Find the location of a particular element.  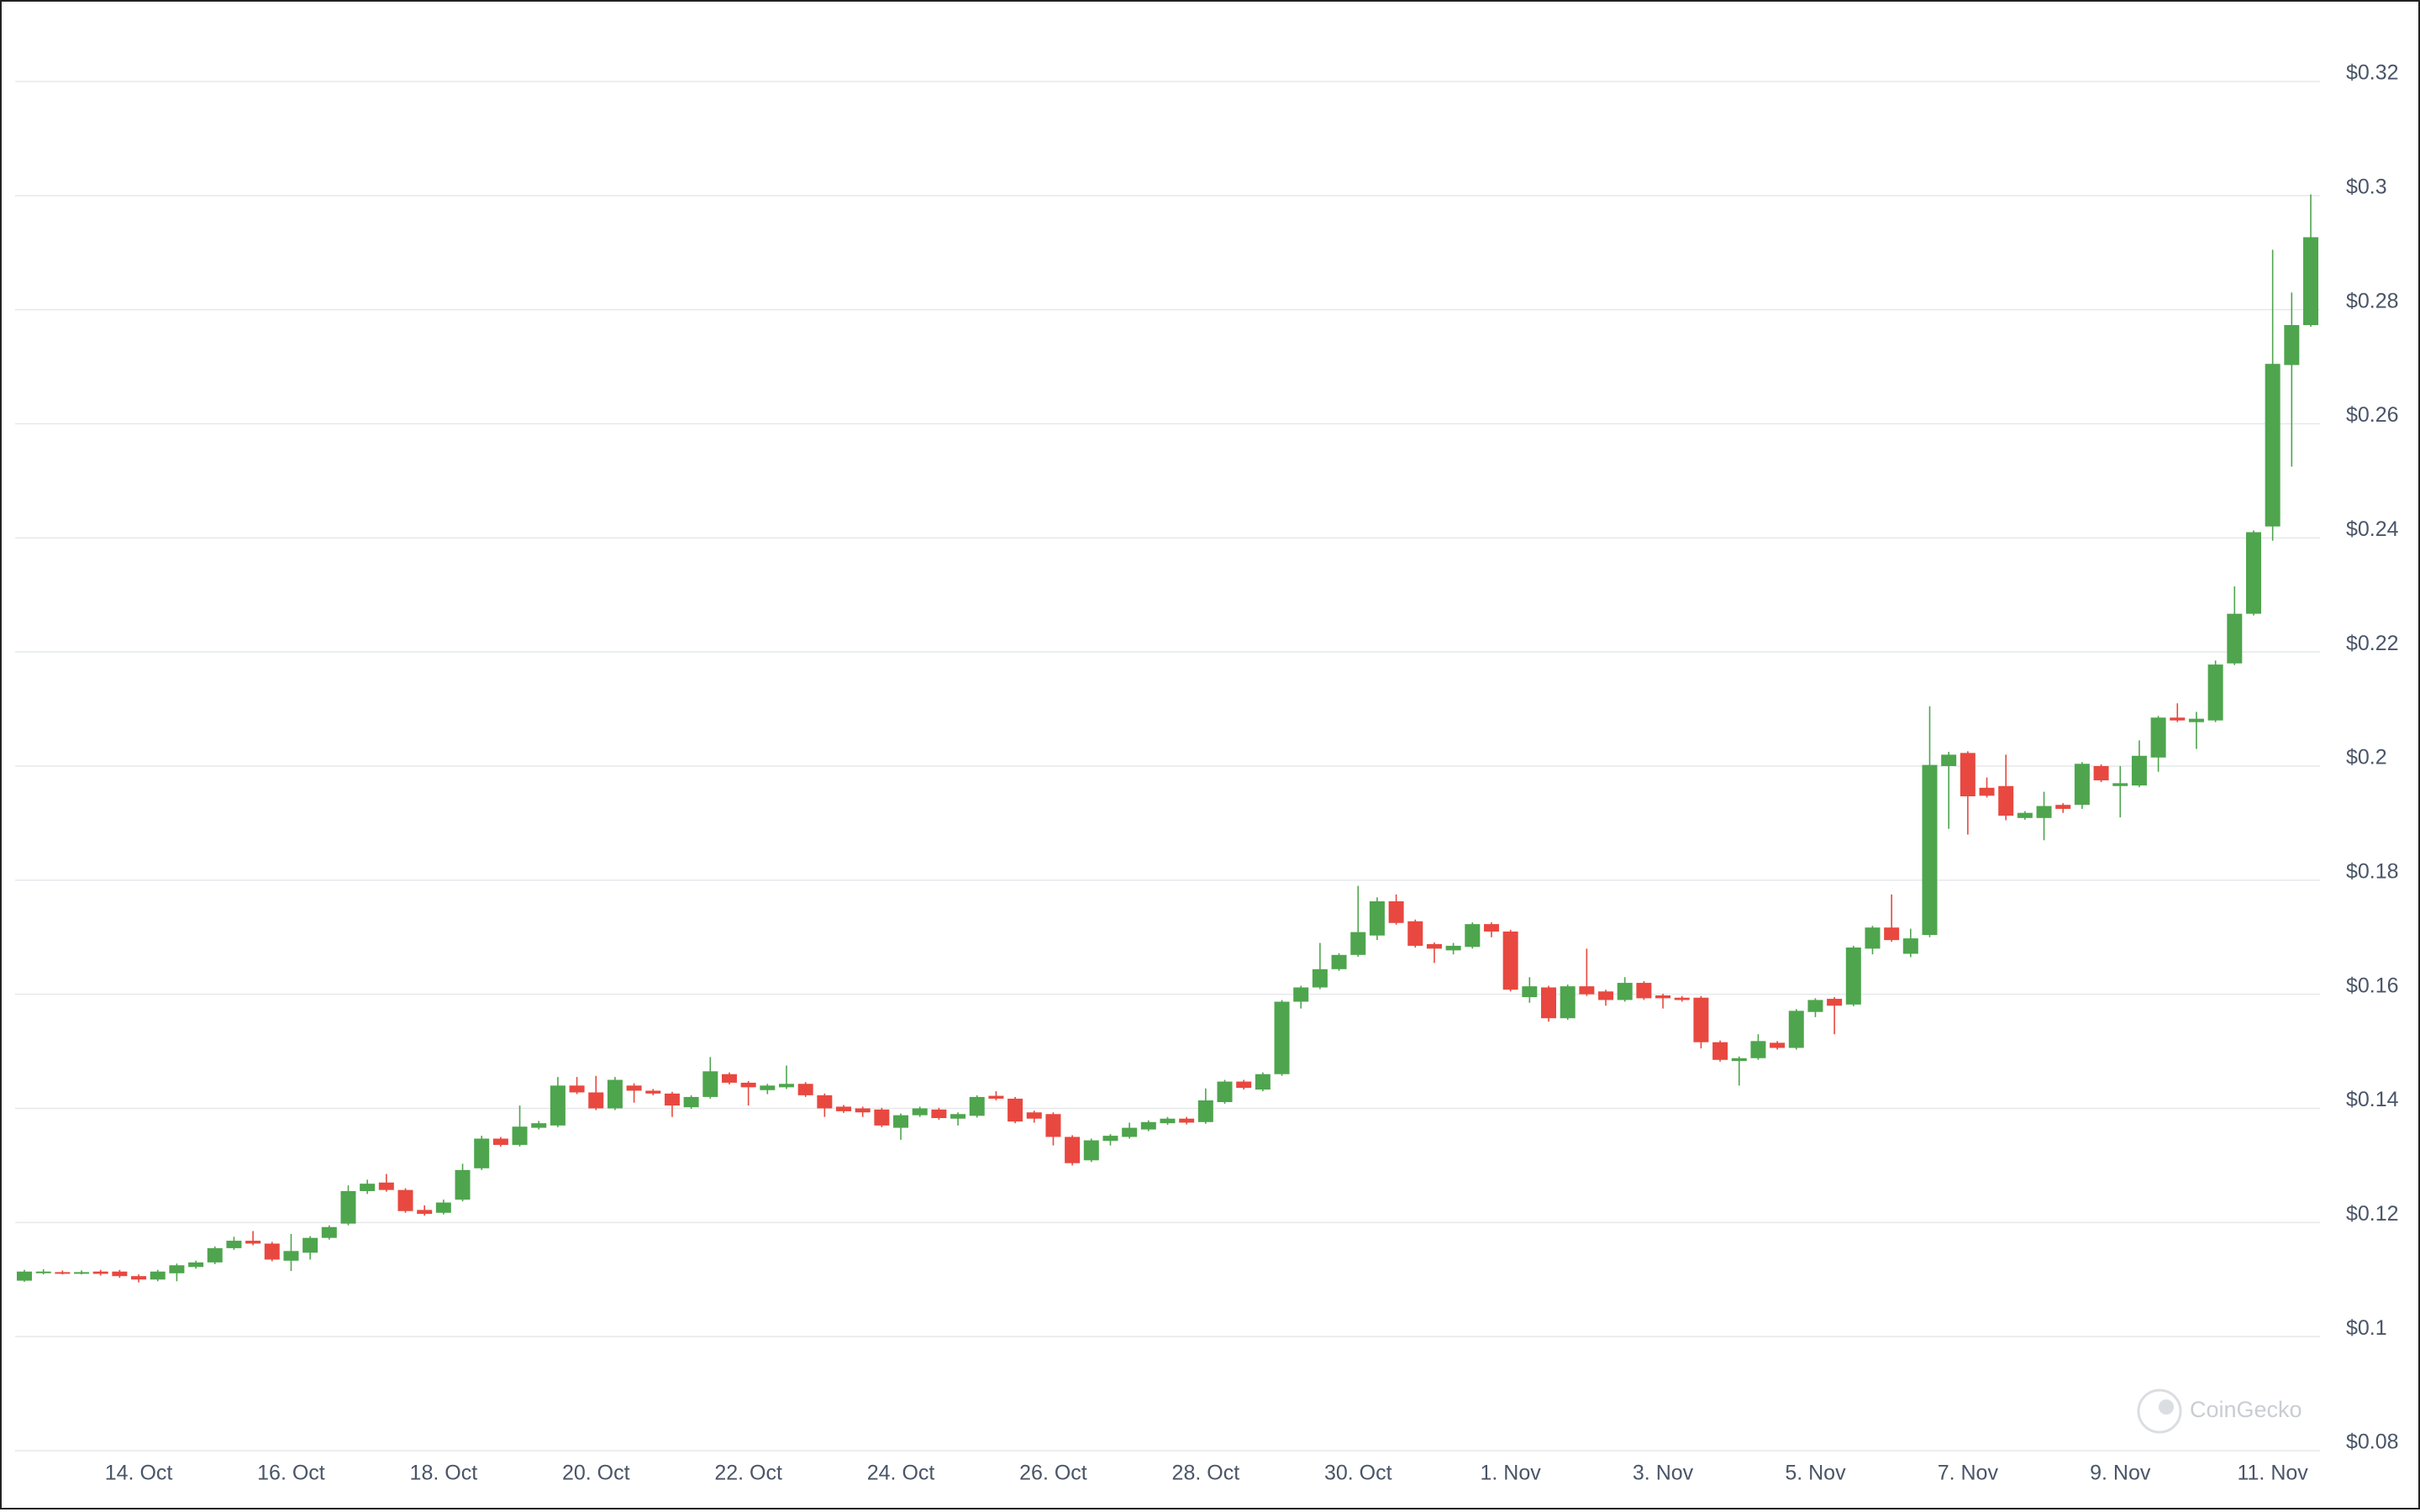

x-tick-label: 11. Nov is located at coordinates (2272, 1473).